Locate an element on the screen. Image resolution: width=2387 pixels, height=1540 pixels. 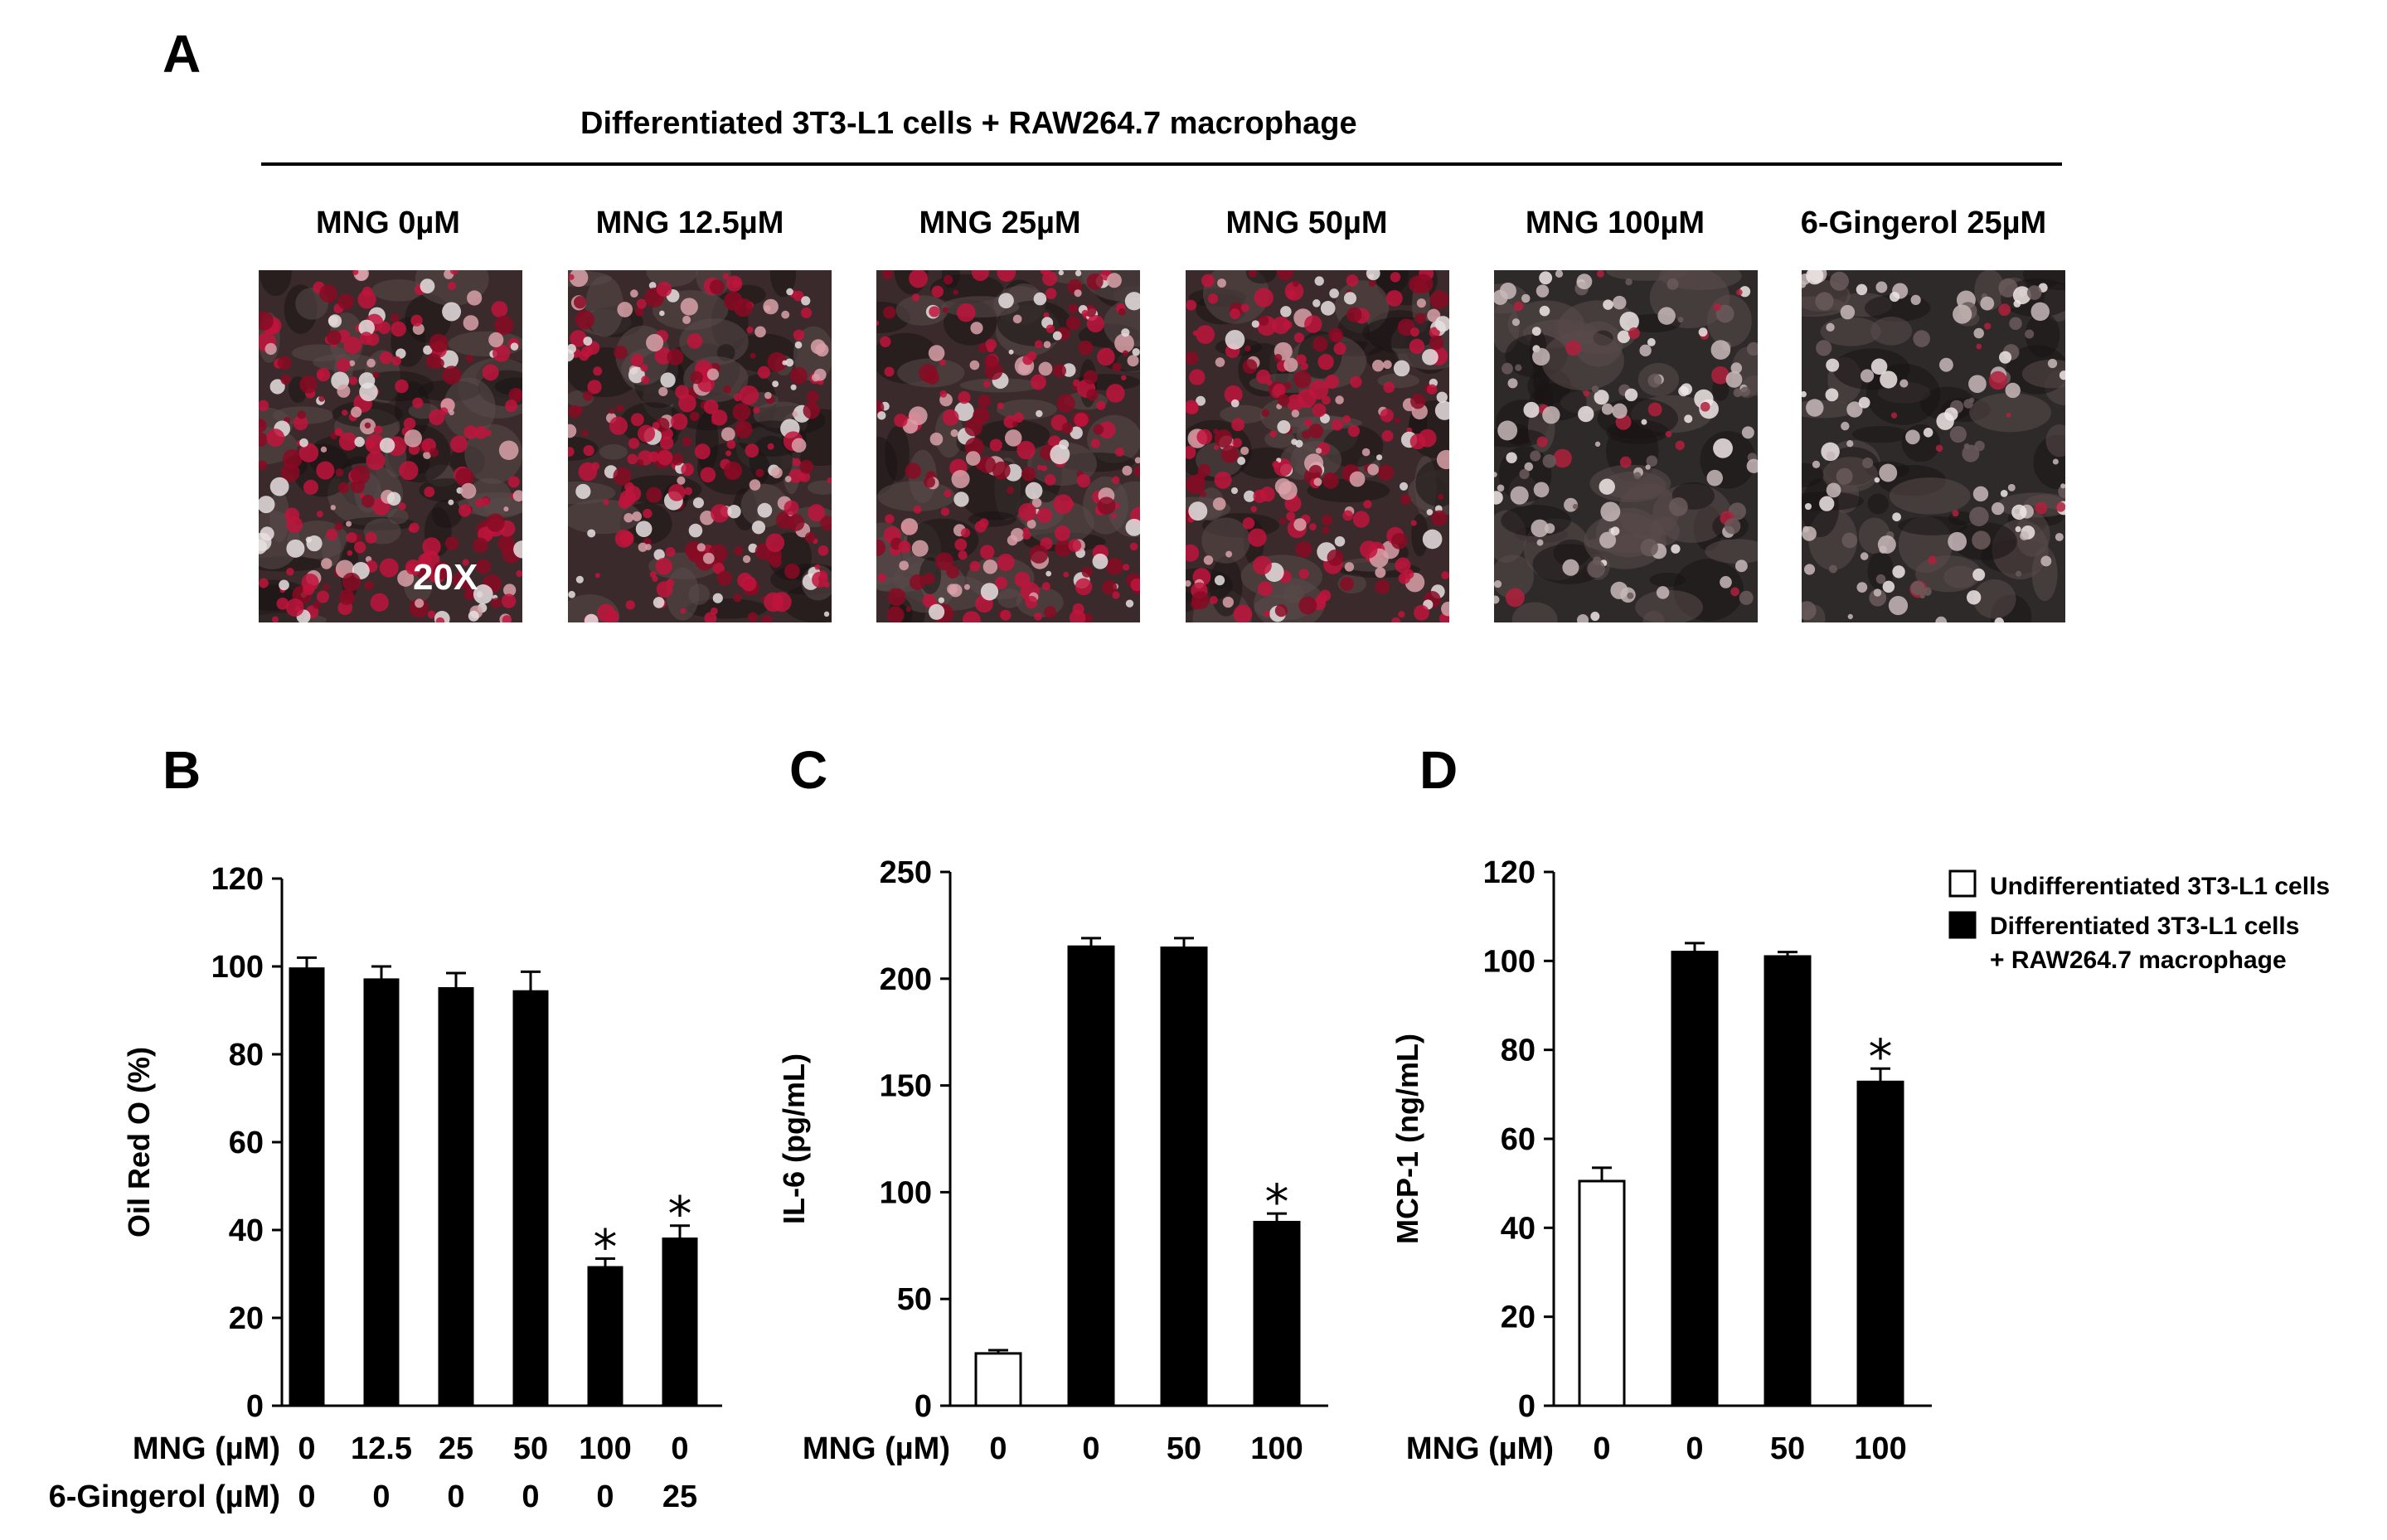
category-label-c-0-1: 0 is located at coordinates (1090, 1448).